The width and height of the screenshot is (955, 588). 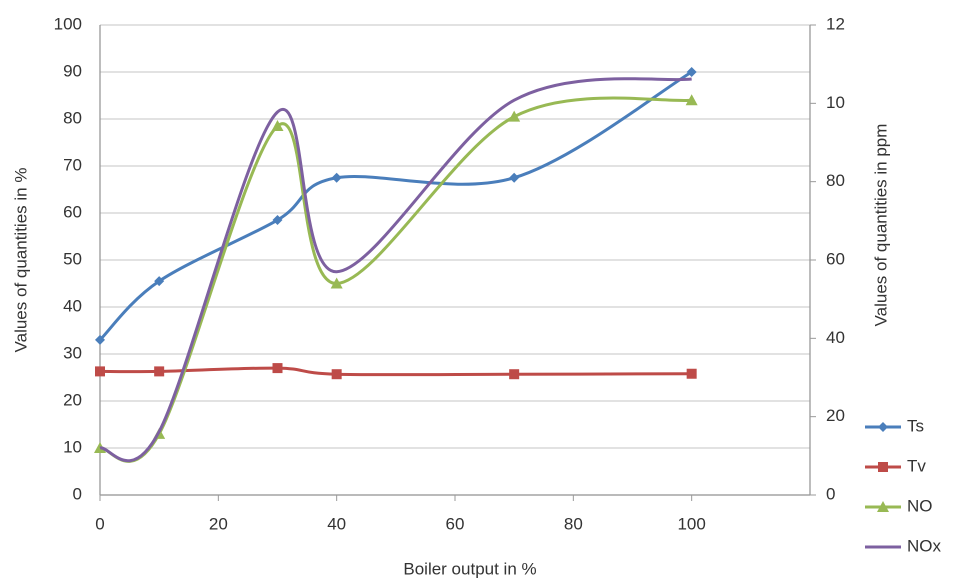 What do you see at coordinates (72, 446) in the screenshot?
I see `y-tick-label: 10` at bounding box center [72, 446].